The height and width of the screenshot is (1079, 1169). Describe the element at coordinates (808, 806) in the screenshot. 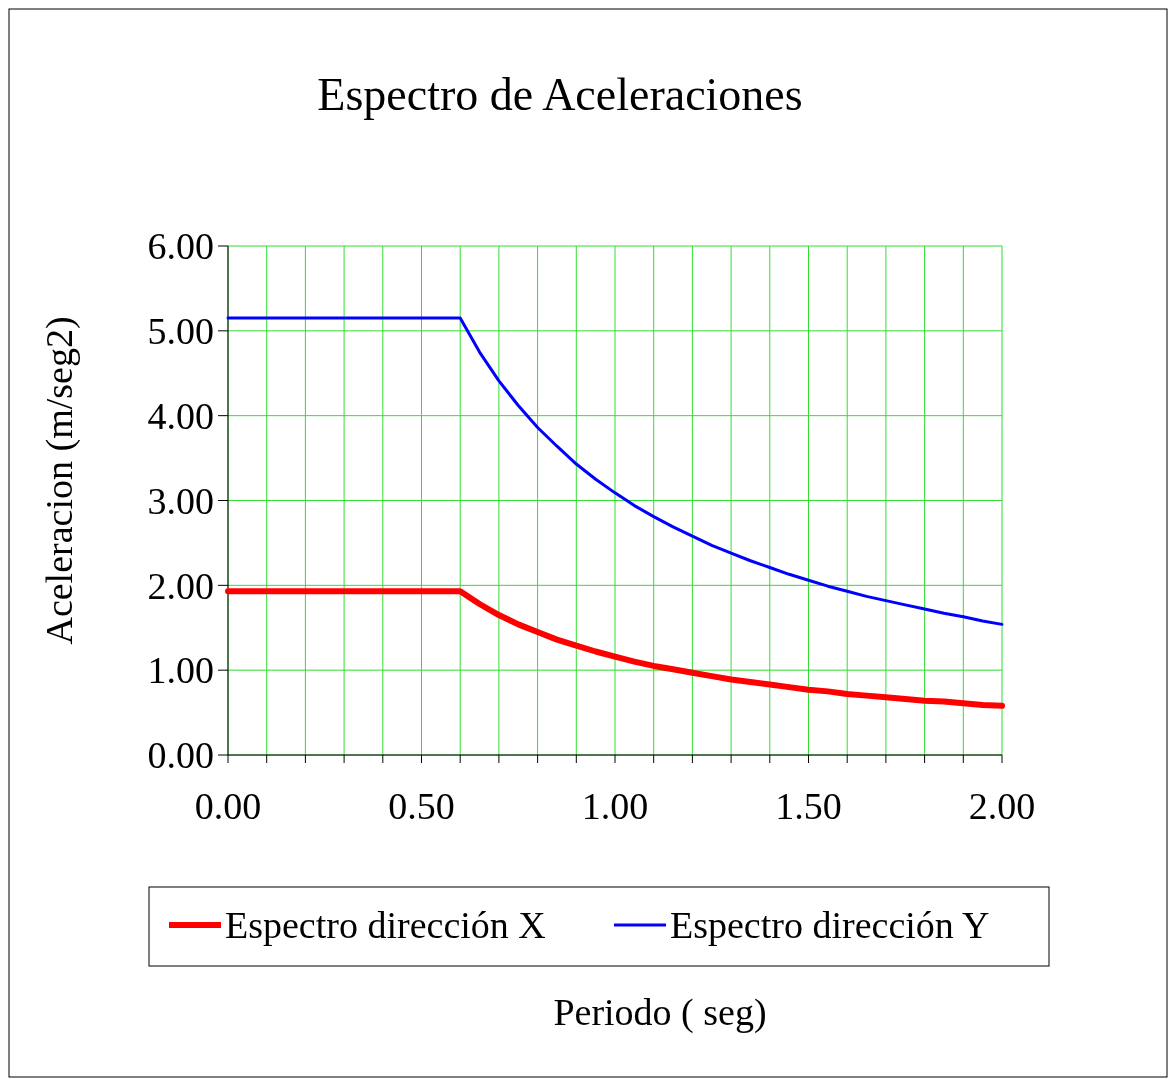

I see `x-tick-label: 1.50` at that location.